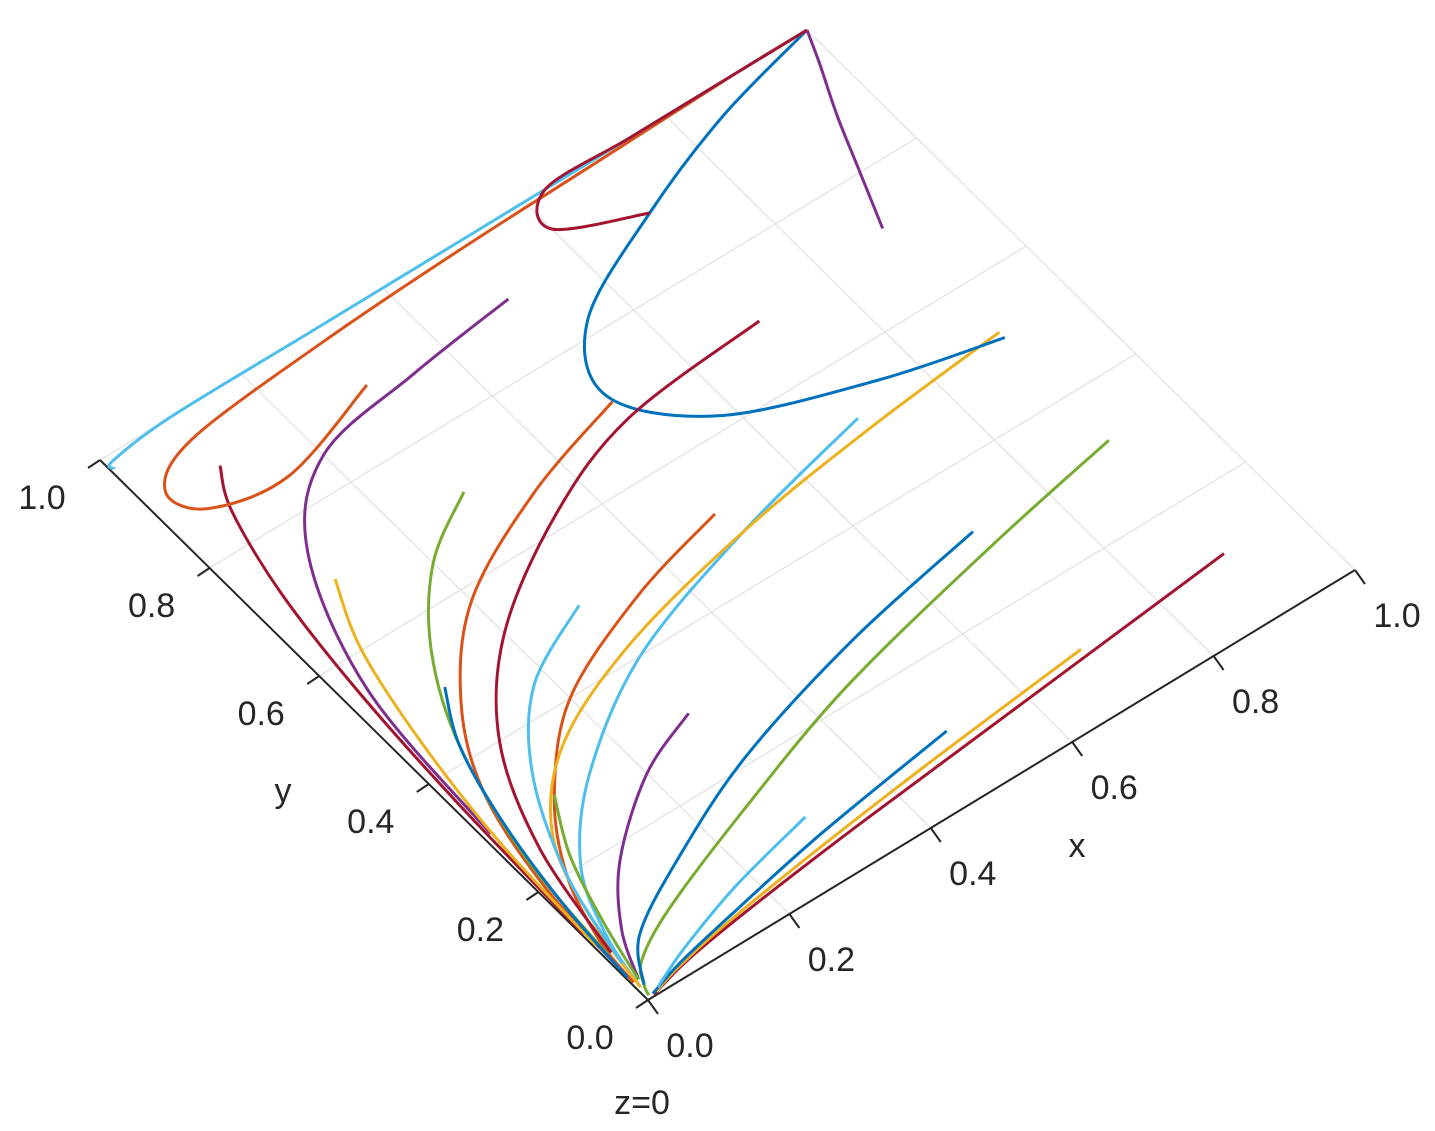 This screenshot has height=1131, width=1435. Describe the element at coordinates (41, 498) in the screenshot. I see `y-tick-label: 1.0` at that location.